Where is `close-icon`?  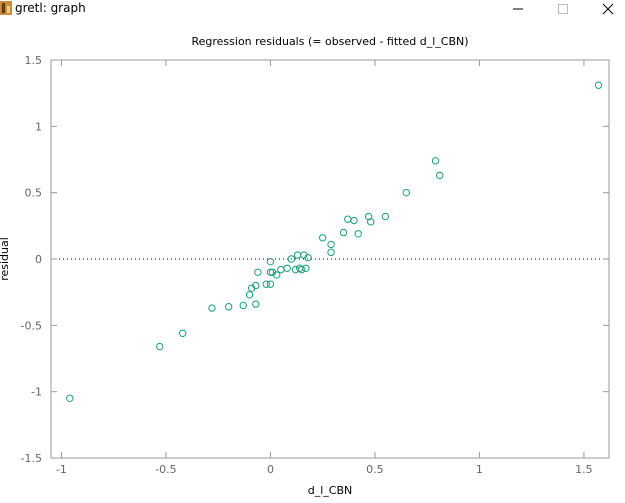 close-icon is located at coordinates (608, 9).